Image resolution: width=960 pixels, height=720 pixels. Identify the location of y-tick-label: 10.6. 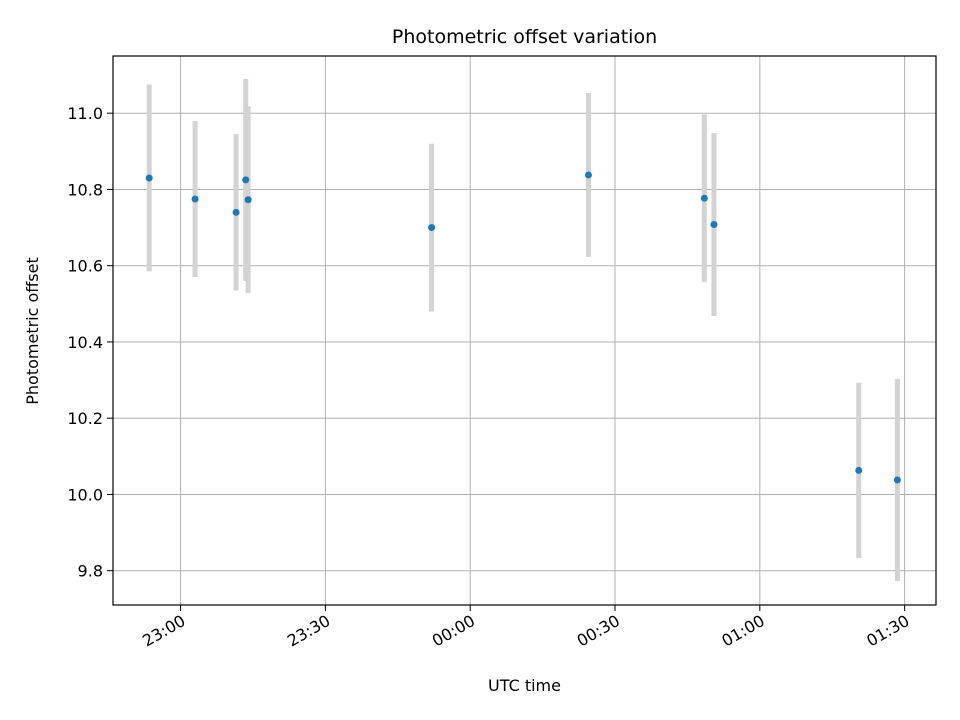
(85, 266).